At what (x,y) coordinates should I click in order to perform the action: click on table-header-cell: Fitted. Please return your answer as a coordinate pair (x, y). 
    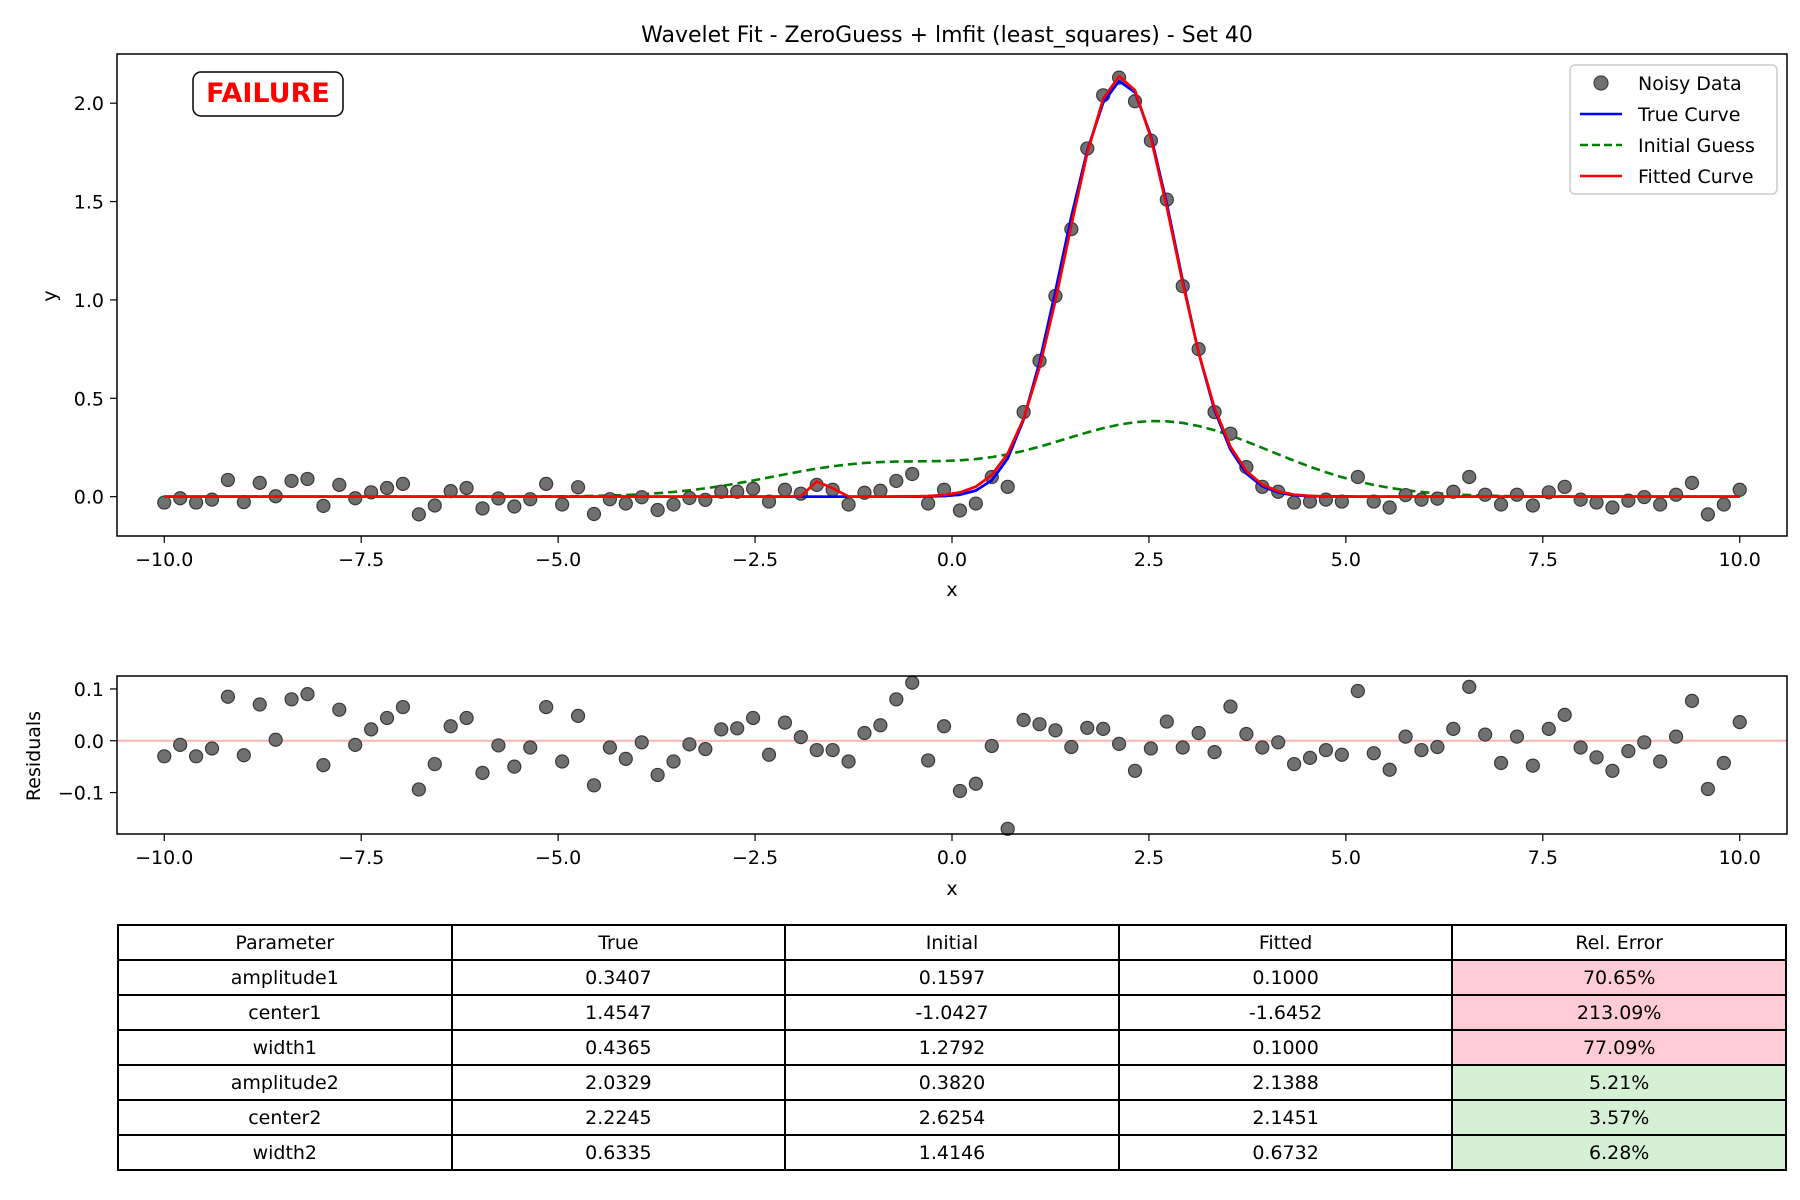
    Looking at the image, I should click on (1285, 942).